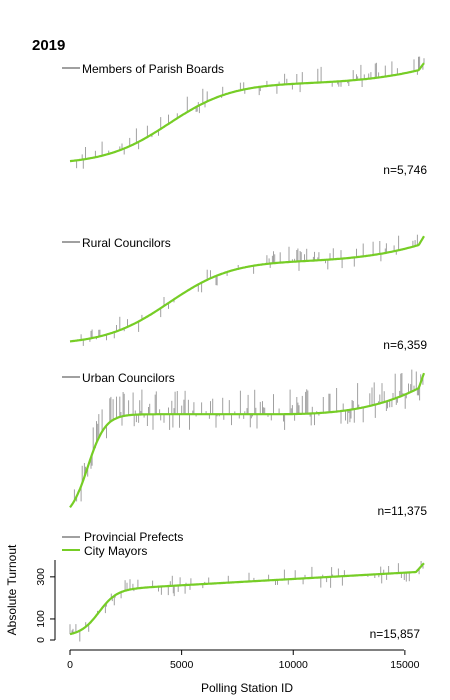  I want to click on legend: Members of Parish Boards, so click(143, 69).